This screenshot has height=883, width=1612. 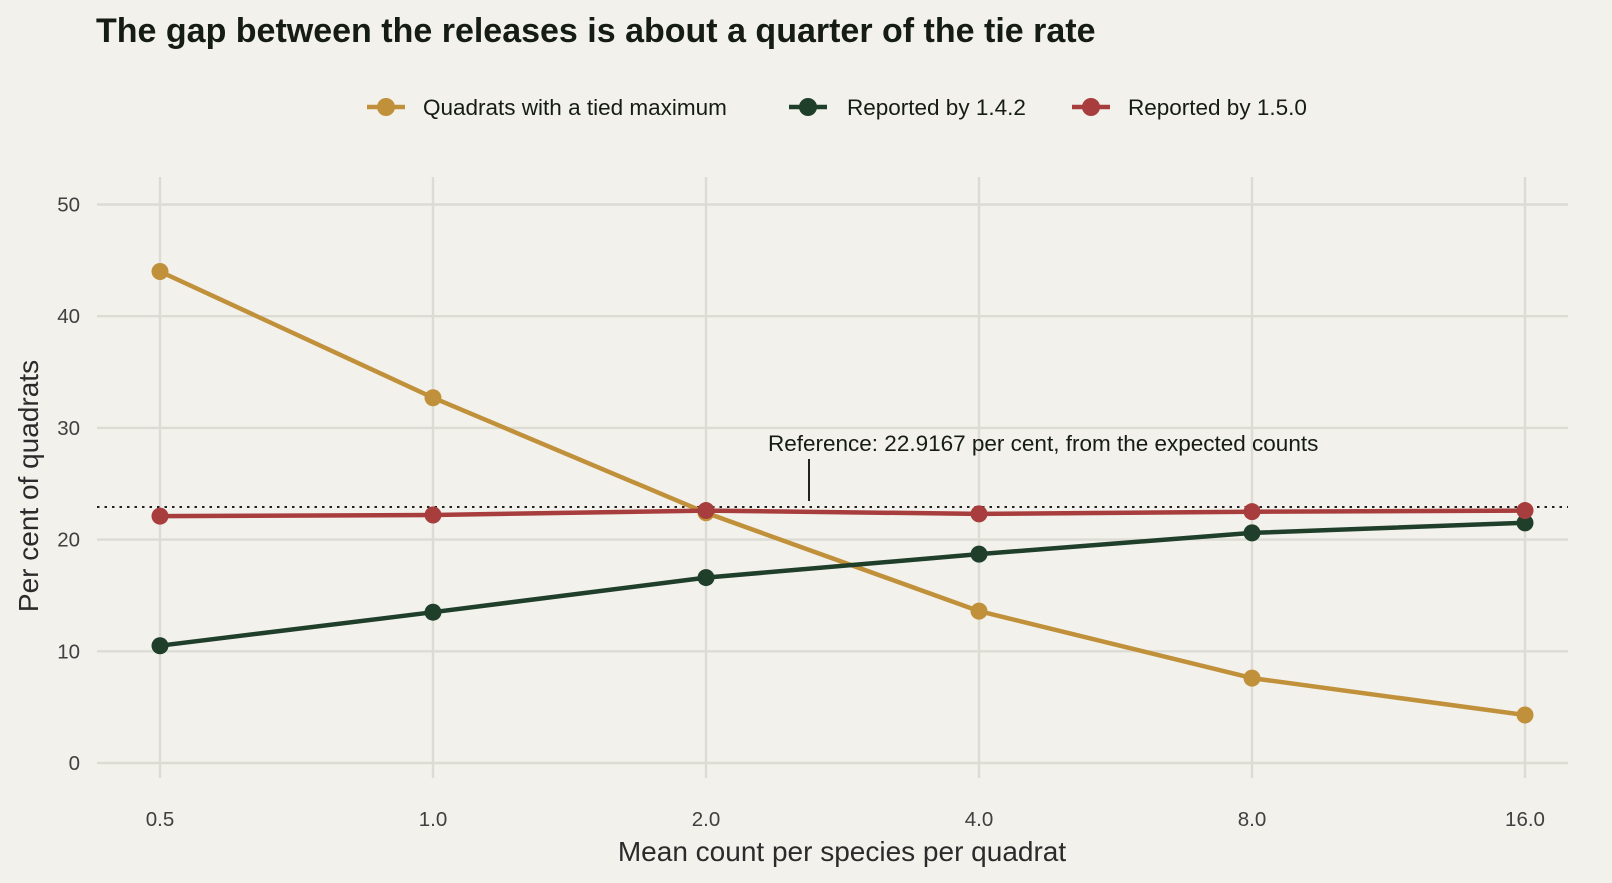 I want to click on legend-item-2: Reported by 1.5.0, so click(x=1189, y=107).